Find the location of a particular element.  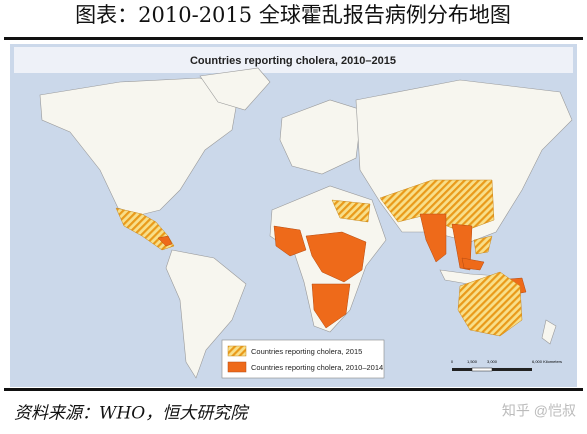

watermark: 知乎 @恺叔 is located at coordinates (539, 411).